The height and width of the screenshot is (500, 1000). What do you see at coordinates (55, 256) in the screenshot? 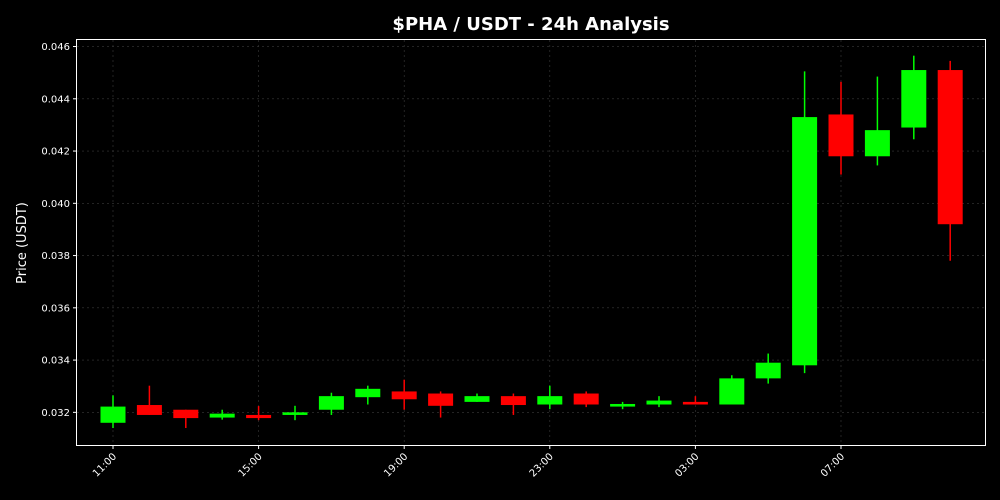
I see `y-tick-label: 0.038` at bounding box center [55, 256].